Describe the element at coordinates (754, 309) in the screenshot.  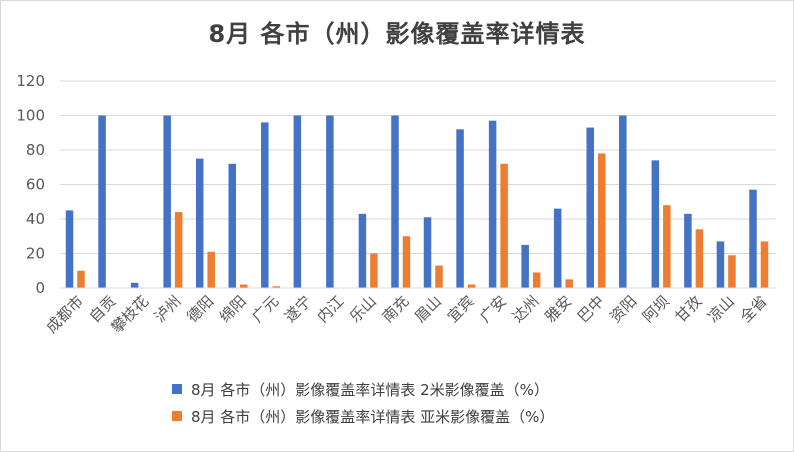
I see `x-tick-label-21: 全省` at that location.